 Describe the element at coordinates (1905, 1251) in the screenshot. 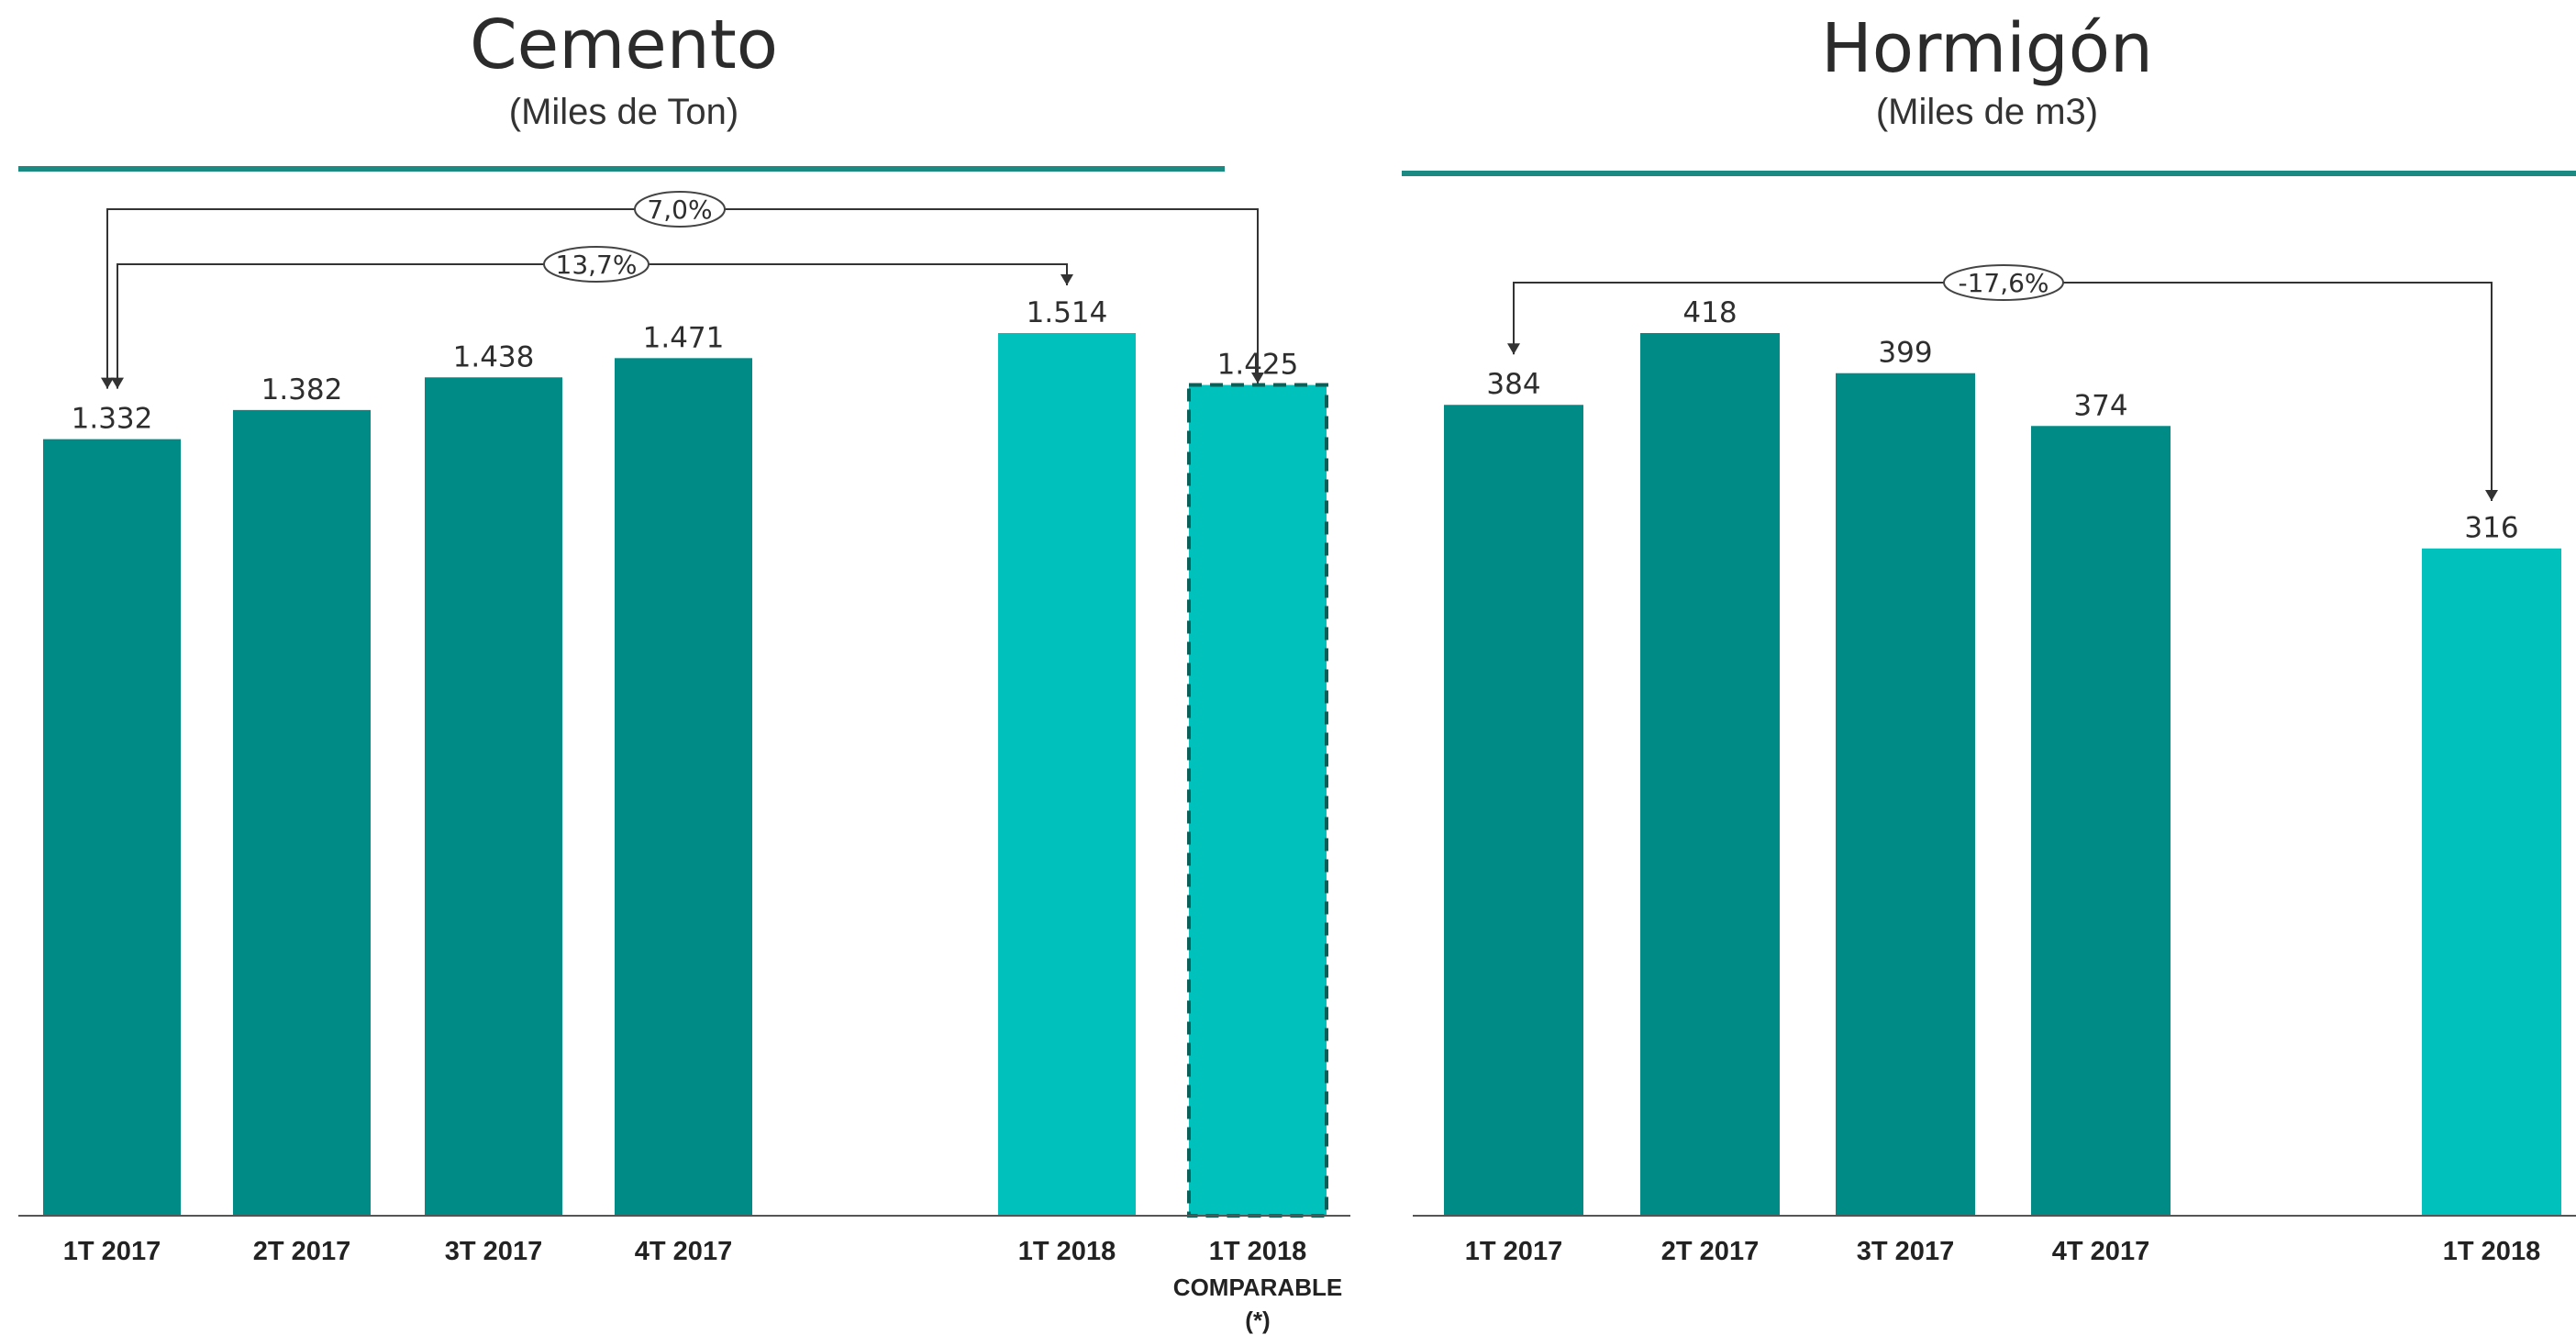

I see `hormigon-tick-label: 3T 2017` at that location.